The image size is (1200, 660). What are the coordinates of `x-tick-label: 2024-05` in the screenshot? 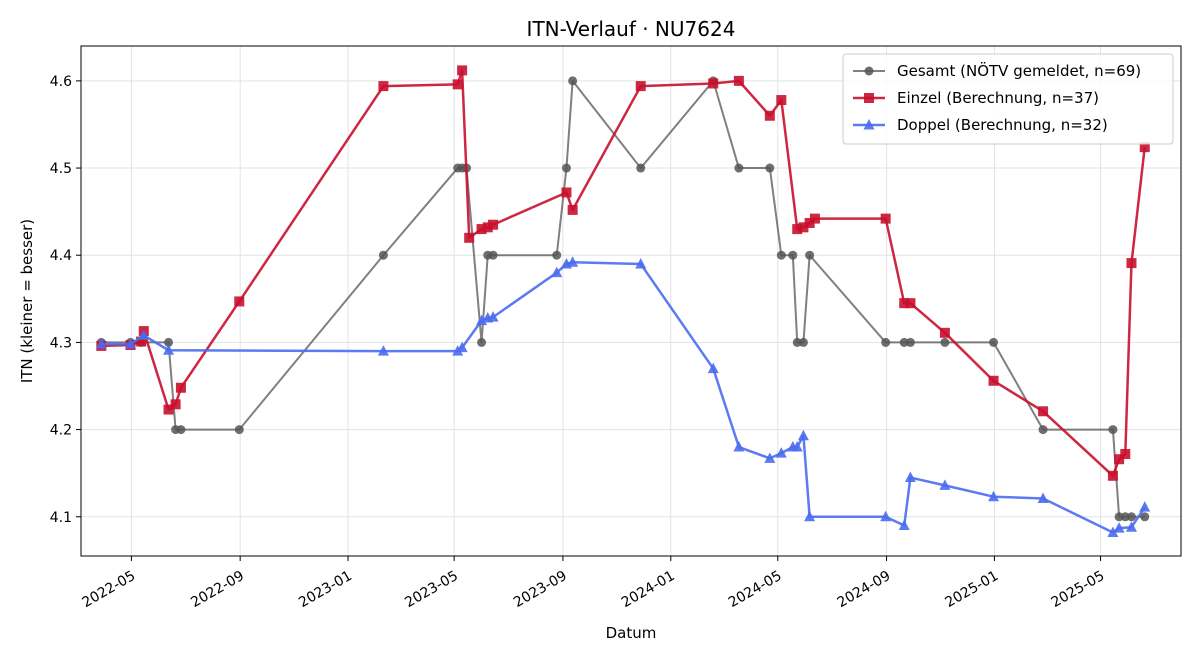 It's located at (755, 589).